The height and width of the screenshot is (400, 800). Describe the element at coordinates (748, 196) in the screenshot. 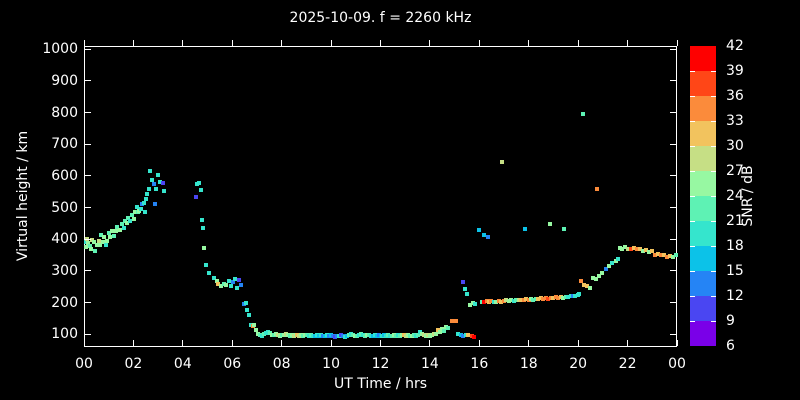

I see `colorbar-axis-title: SNR / dB` at that location.